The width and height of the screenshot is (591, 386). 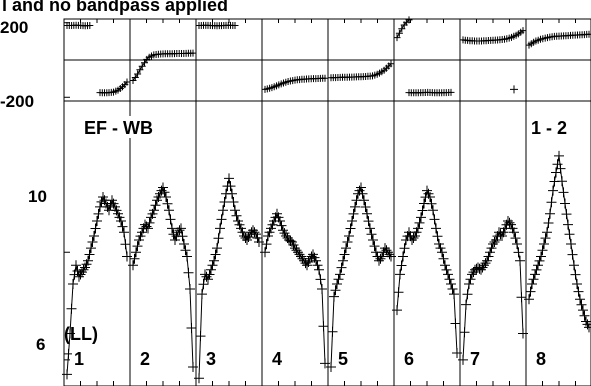 I want to click on channel-label: 7, so click(x=475, y=359).